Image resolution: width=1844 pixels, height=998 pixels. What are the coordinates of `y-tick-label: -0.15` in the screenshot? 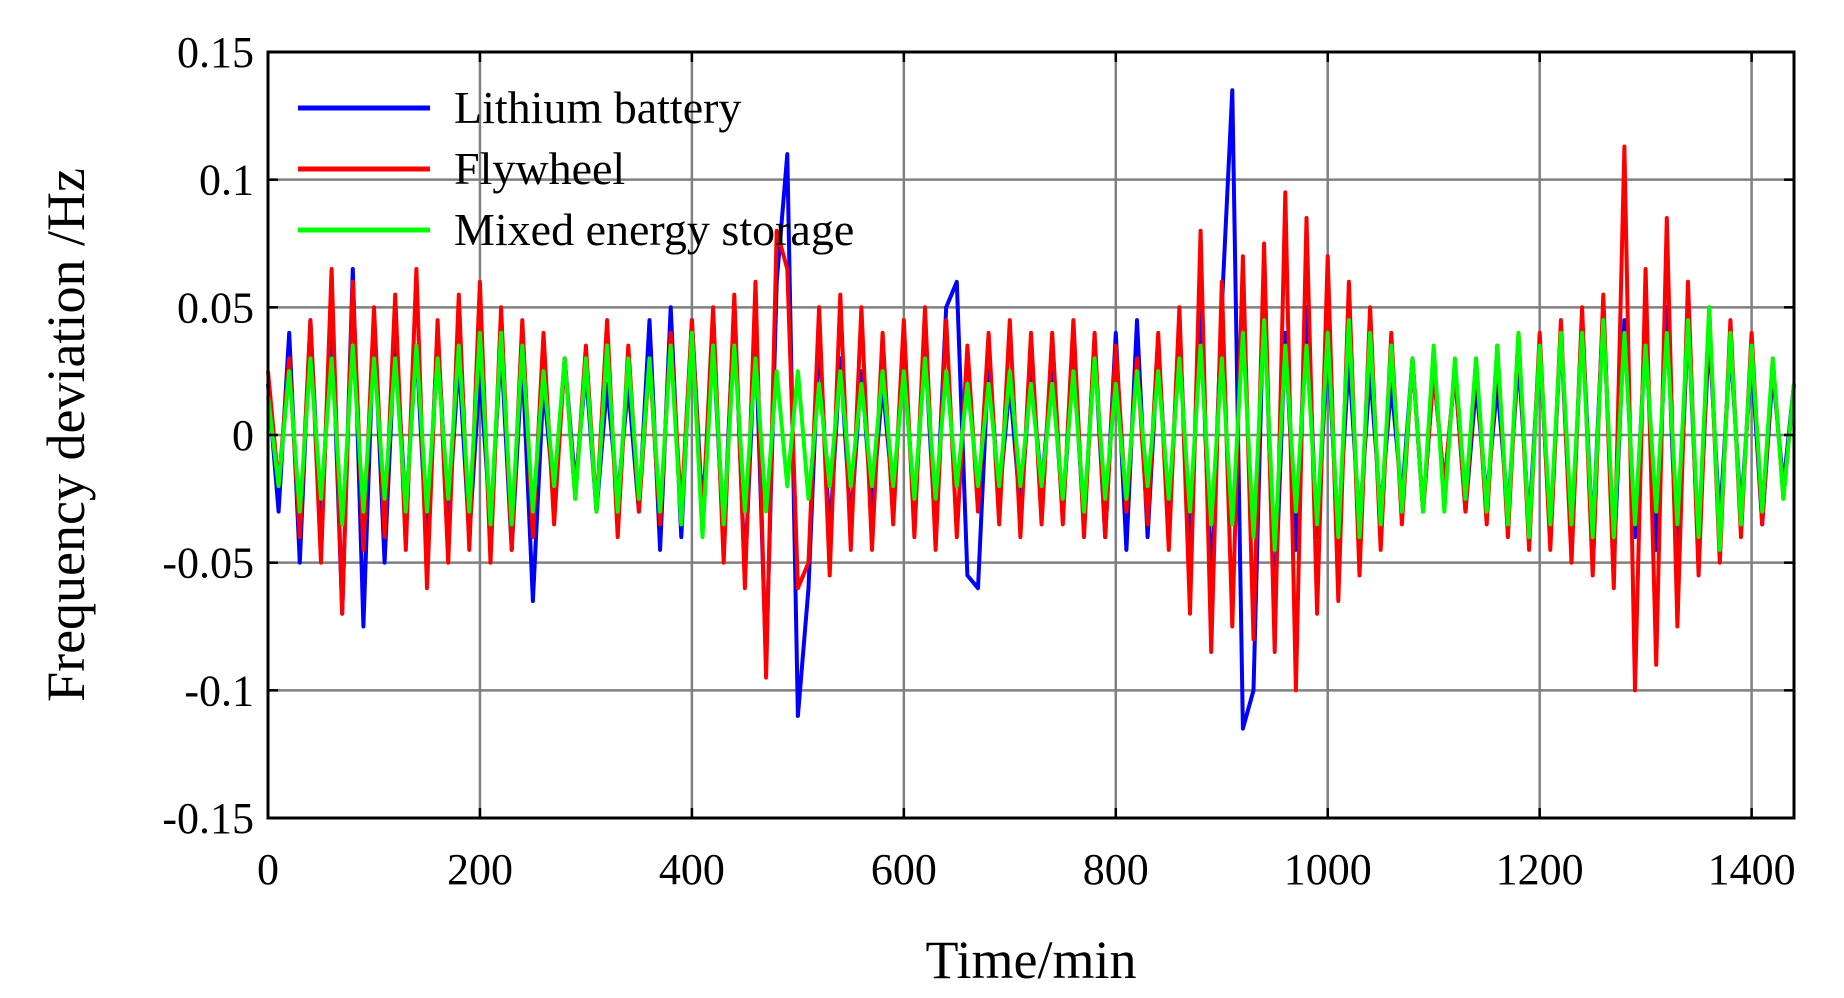 It's located at (208, 818).